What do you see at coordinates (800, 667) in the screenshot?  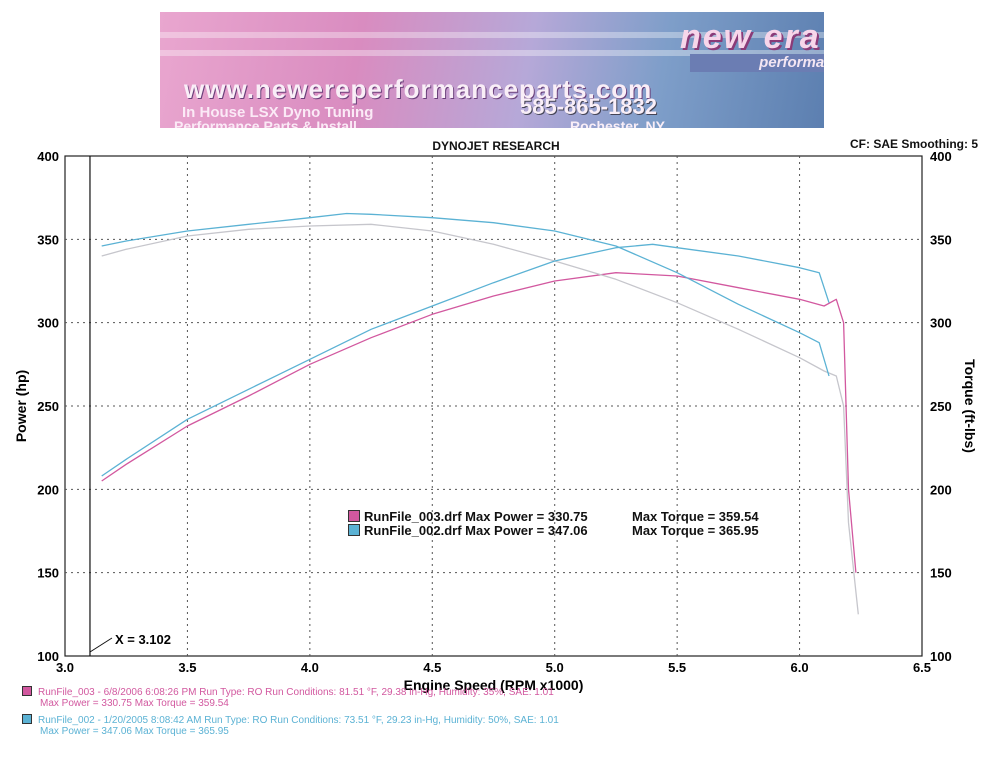 I see `x-tick-label: 6.0` at bounding box center [800, 667].